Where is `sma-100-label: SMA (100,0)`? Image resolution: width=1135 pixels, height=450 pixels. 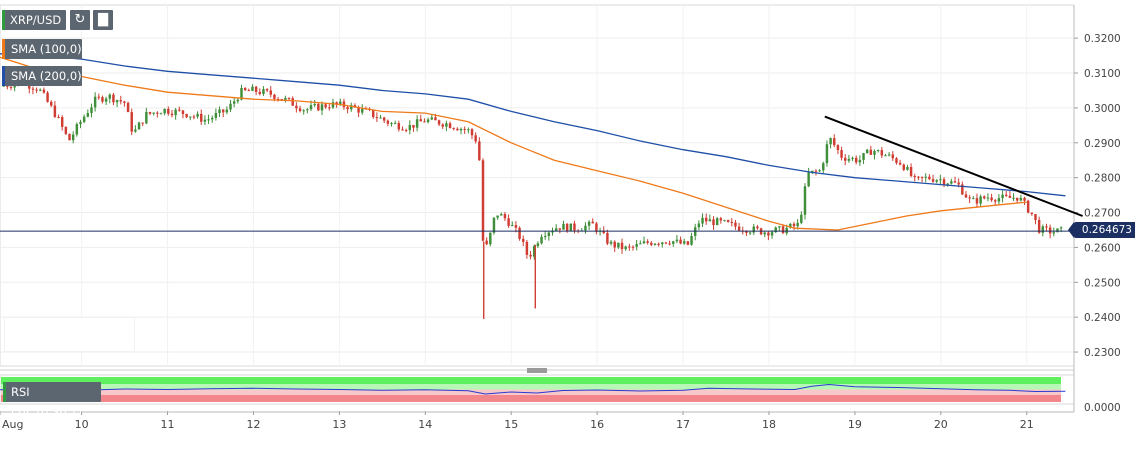 sma-100-label: SMA (100,0) is located at coordinates (42, 49).